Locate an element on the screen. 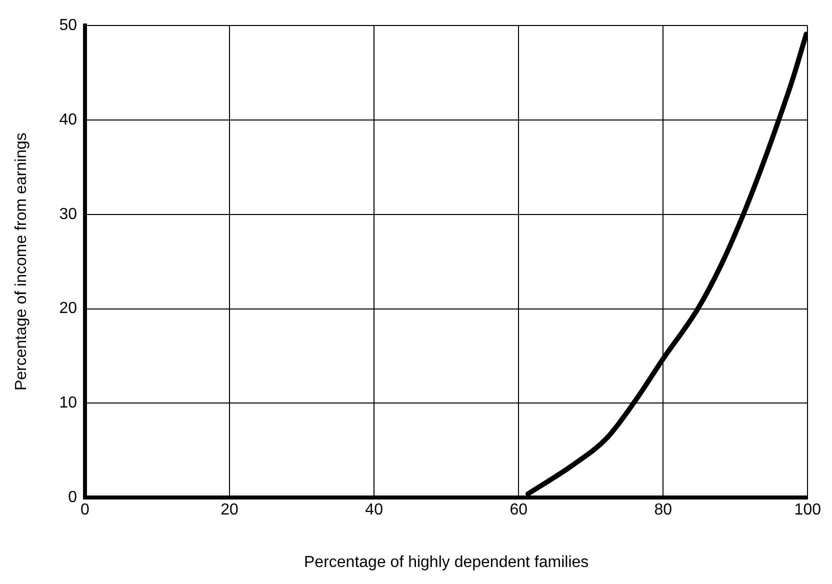 This screenshot has height=584, width=832. y-tick-label: 0 is located at coordinates (73, 497).